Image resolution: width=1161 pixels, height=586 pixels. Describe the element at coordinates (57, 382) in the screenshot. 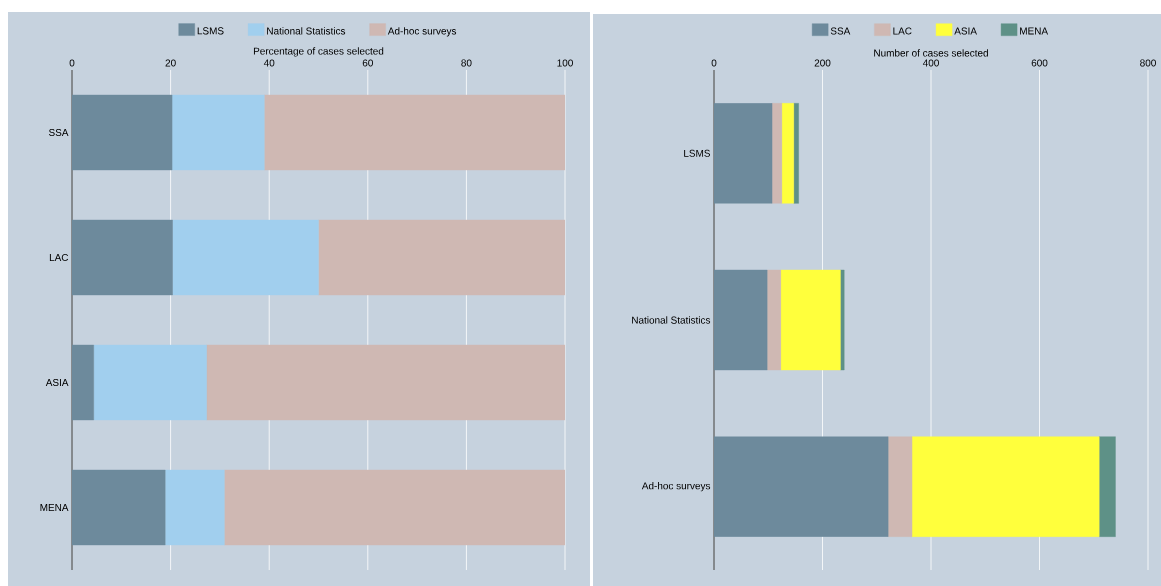

I see `y-tick-label: ASIA` at that location.